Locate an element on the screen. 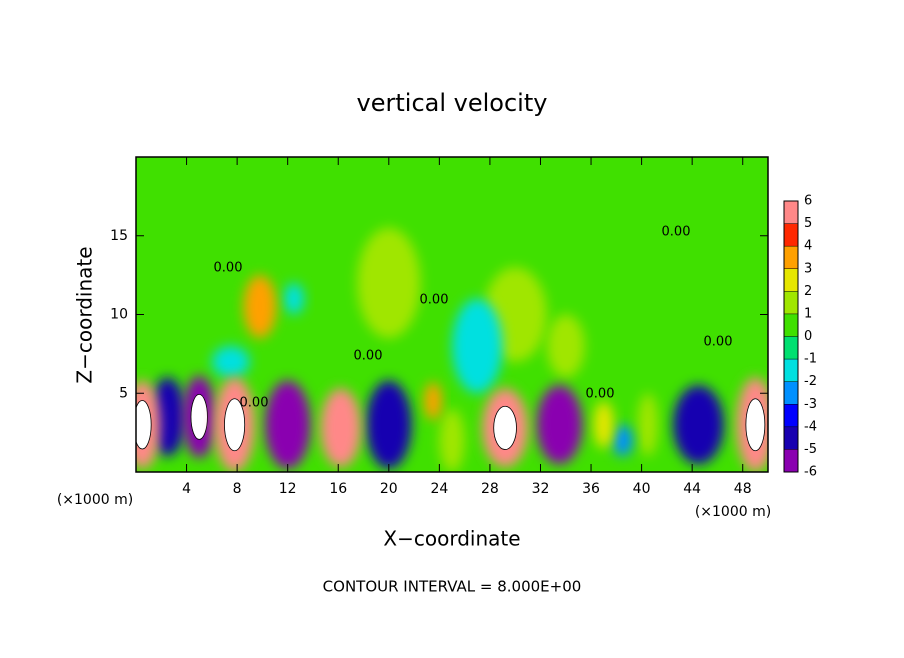 The width and height of the screenshot is (904, 658). y-axis-label: Z−coordinate is located at coordinates (85, 314).